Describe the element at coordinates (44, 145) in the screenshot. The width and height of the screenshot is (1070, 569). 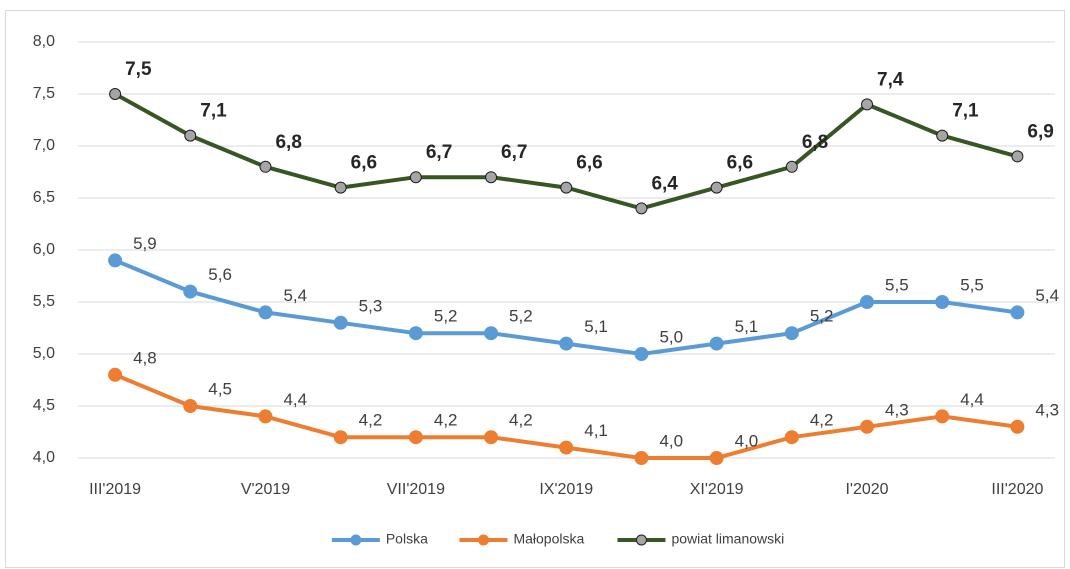
I see `y-tick-label: 7,0` at that location.